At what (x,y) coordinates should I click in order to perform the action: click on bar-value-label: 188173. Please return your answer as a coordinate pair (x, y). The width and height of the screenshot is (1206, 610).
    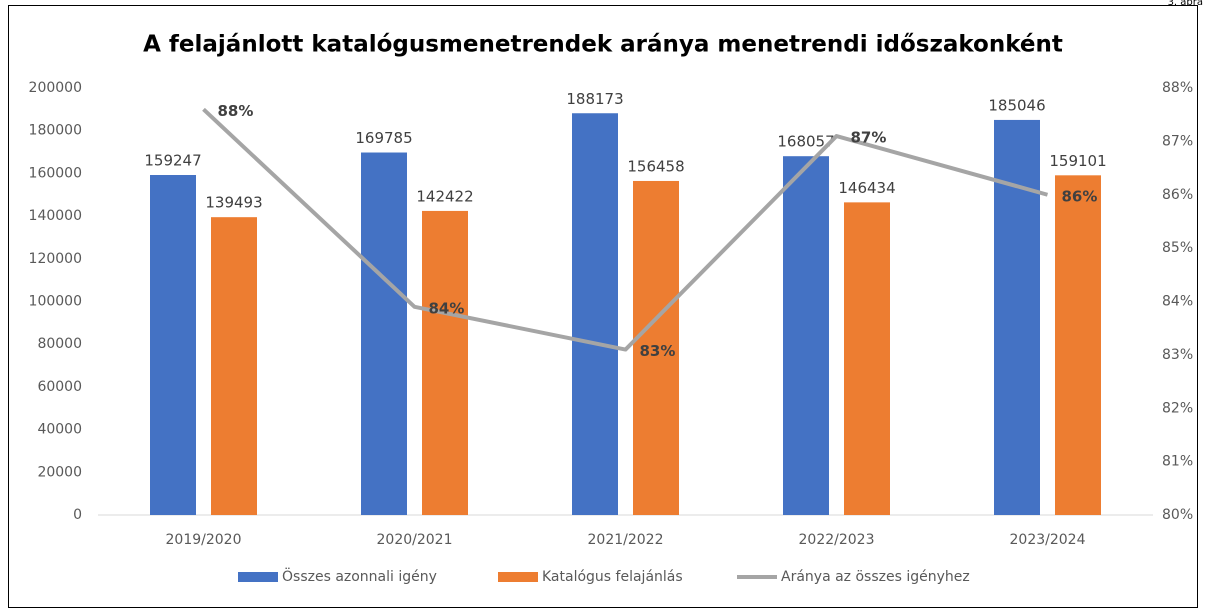
    Looking at the image, I should click on (594, 99).